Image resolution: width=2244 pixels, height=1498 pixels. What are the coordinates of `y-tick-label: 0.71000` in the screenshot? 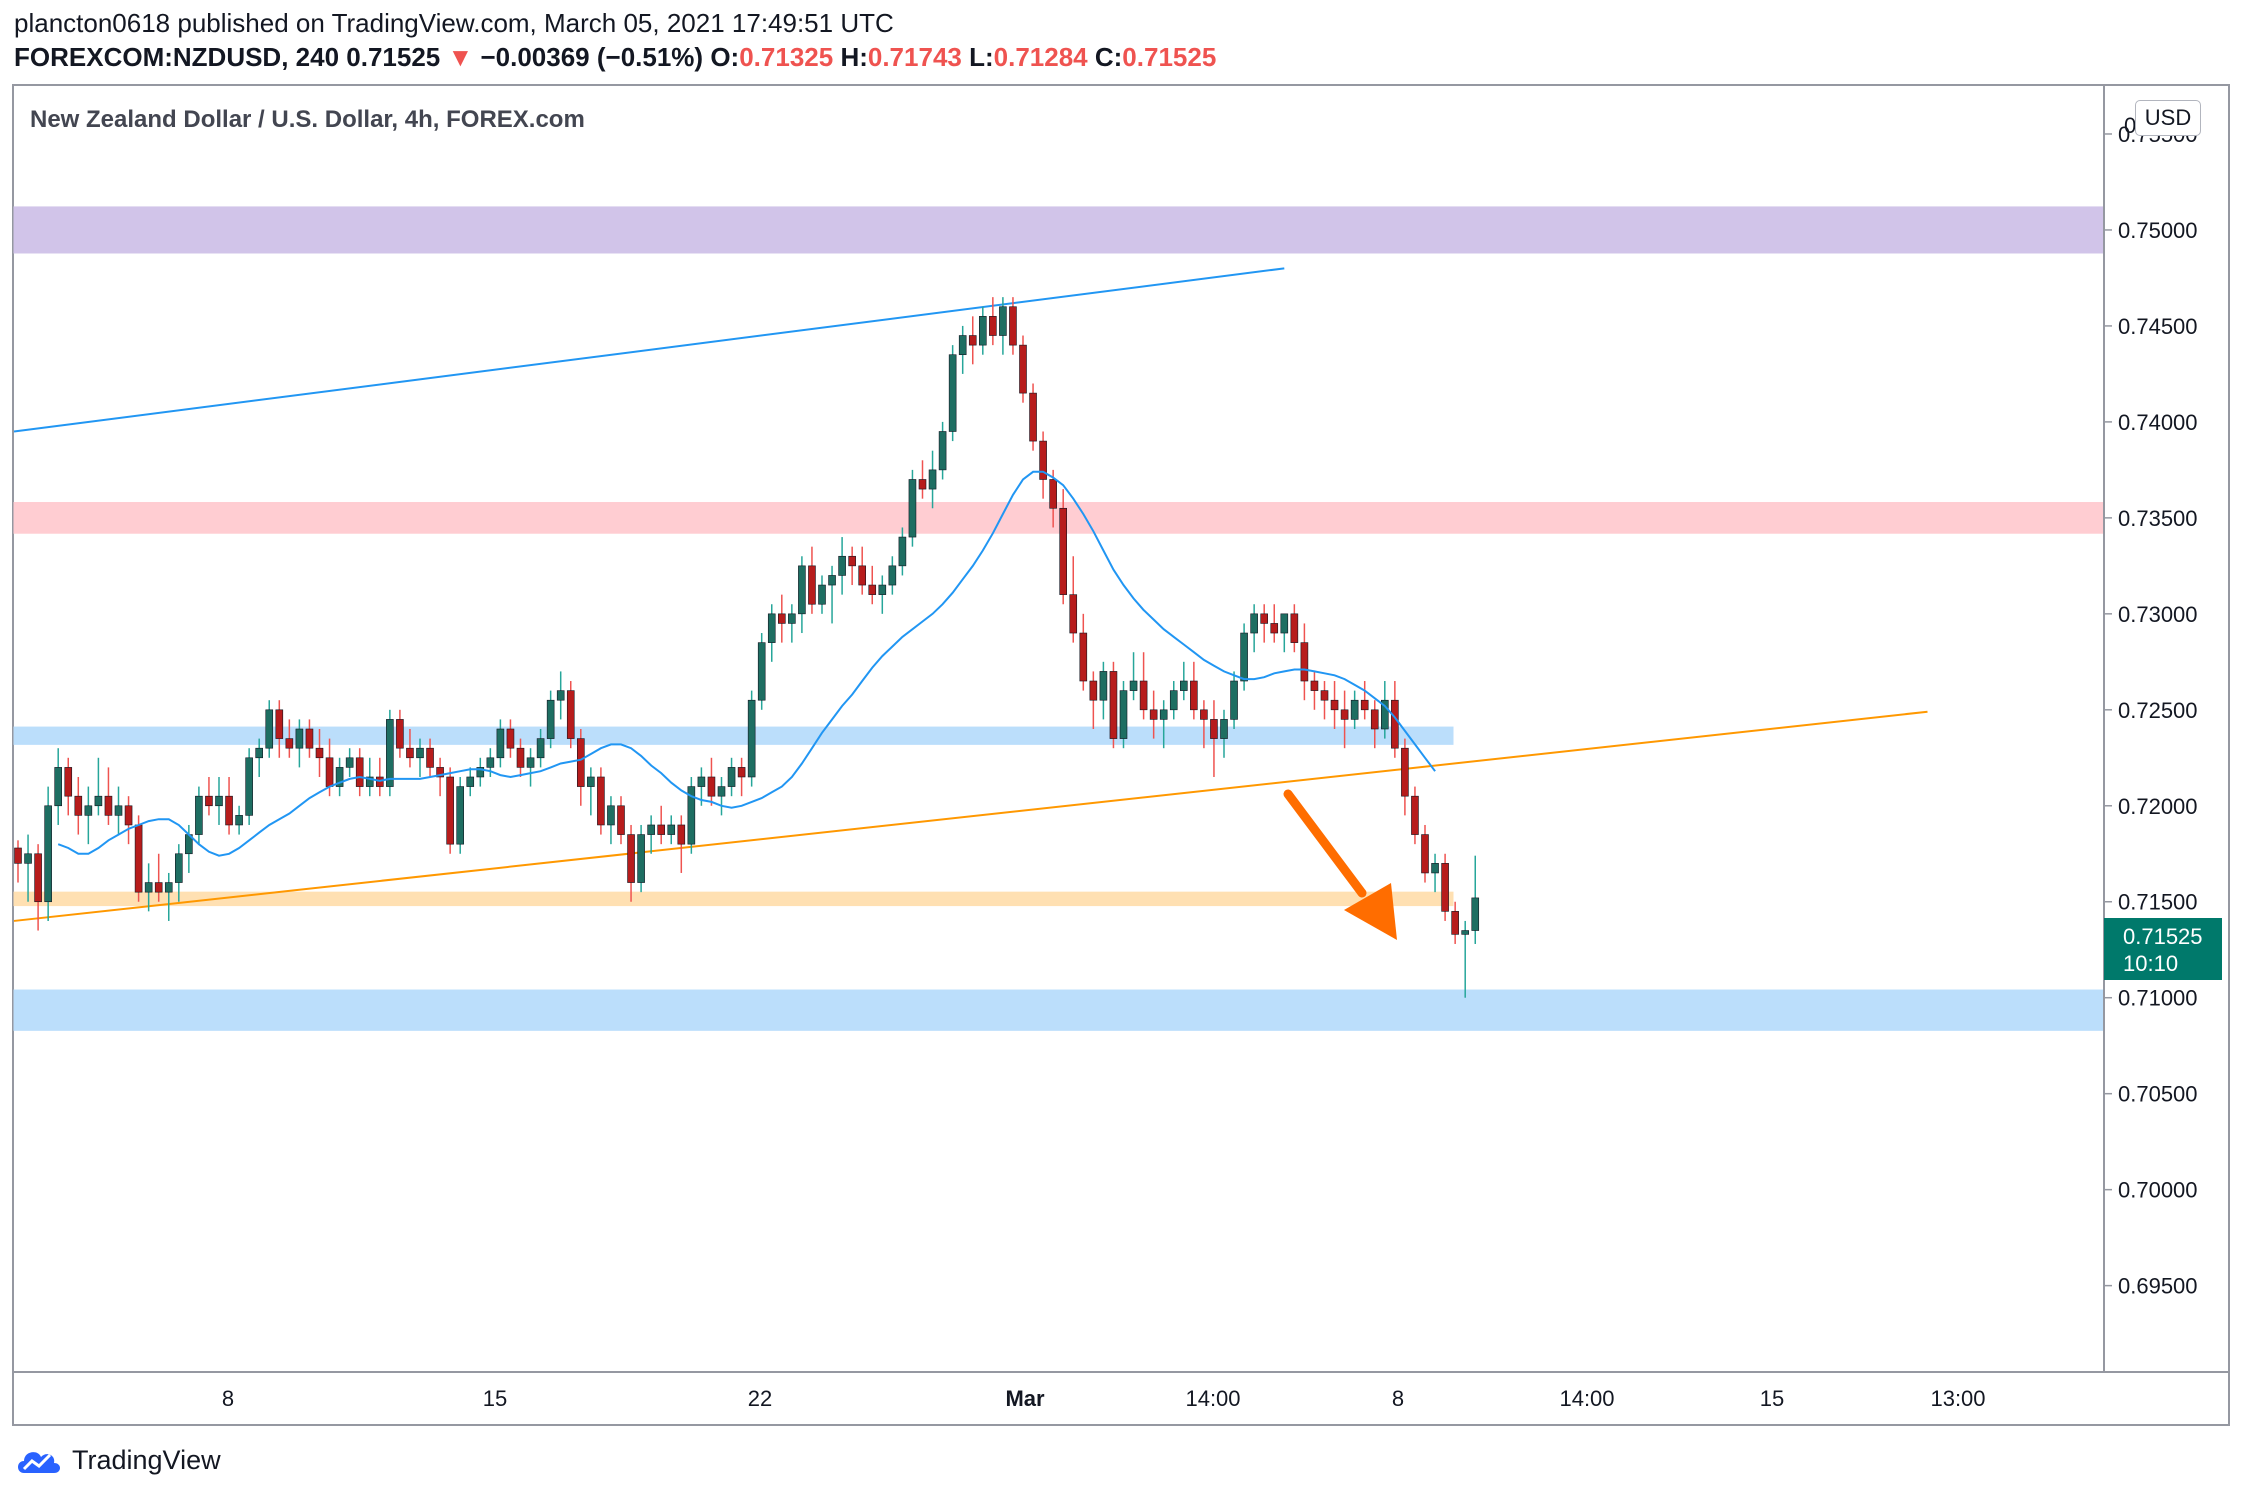 It's located at (2158, 998).